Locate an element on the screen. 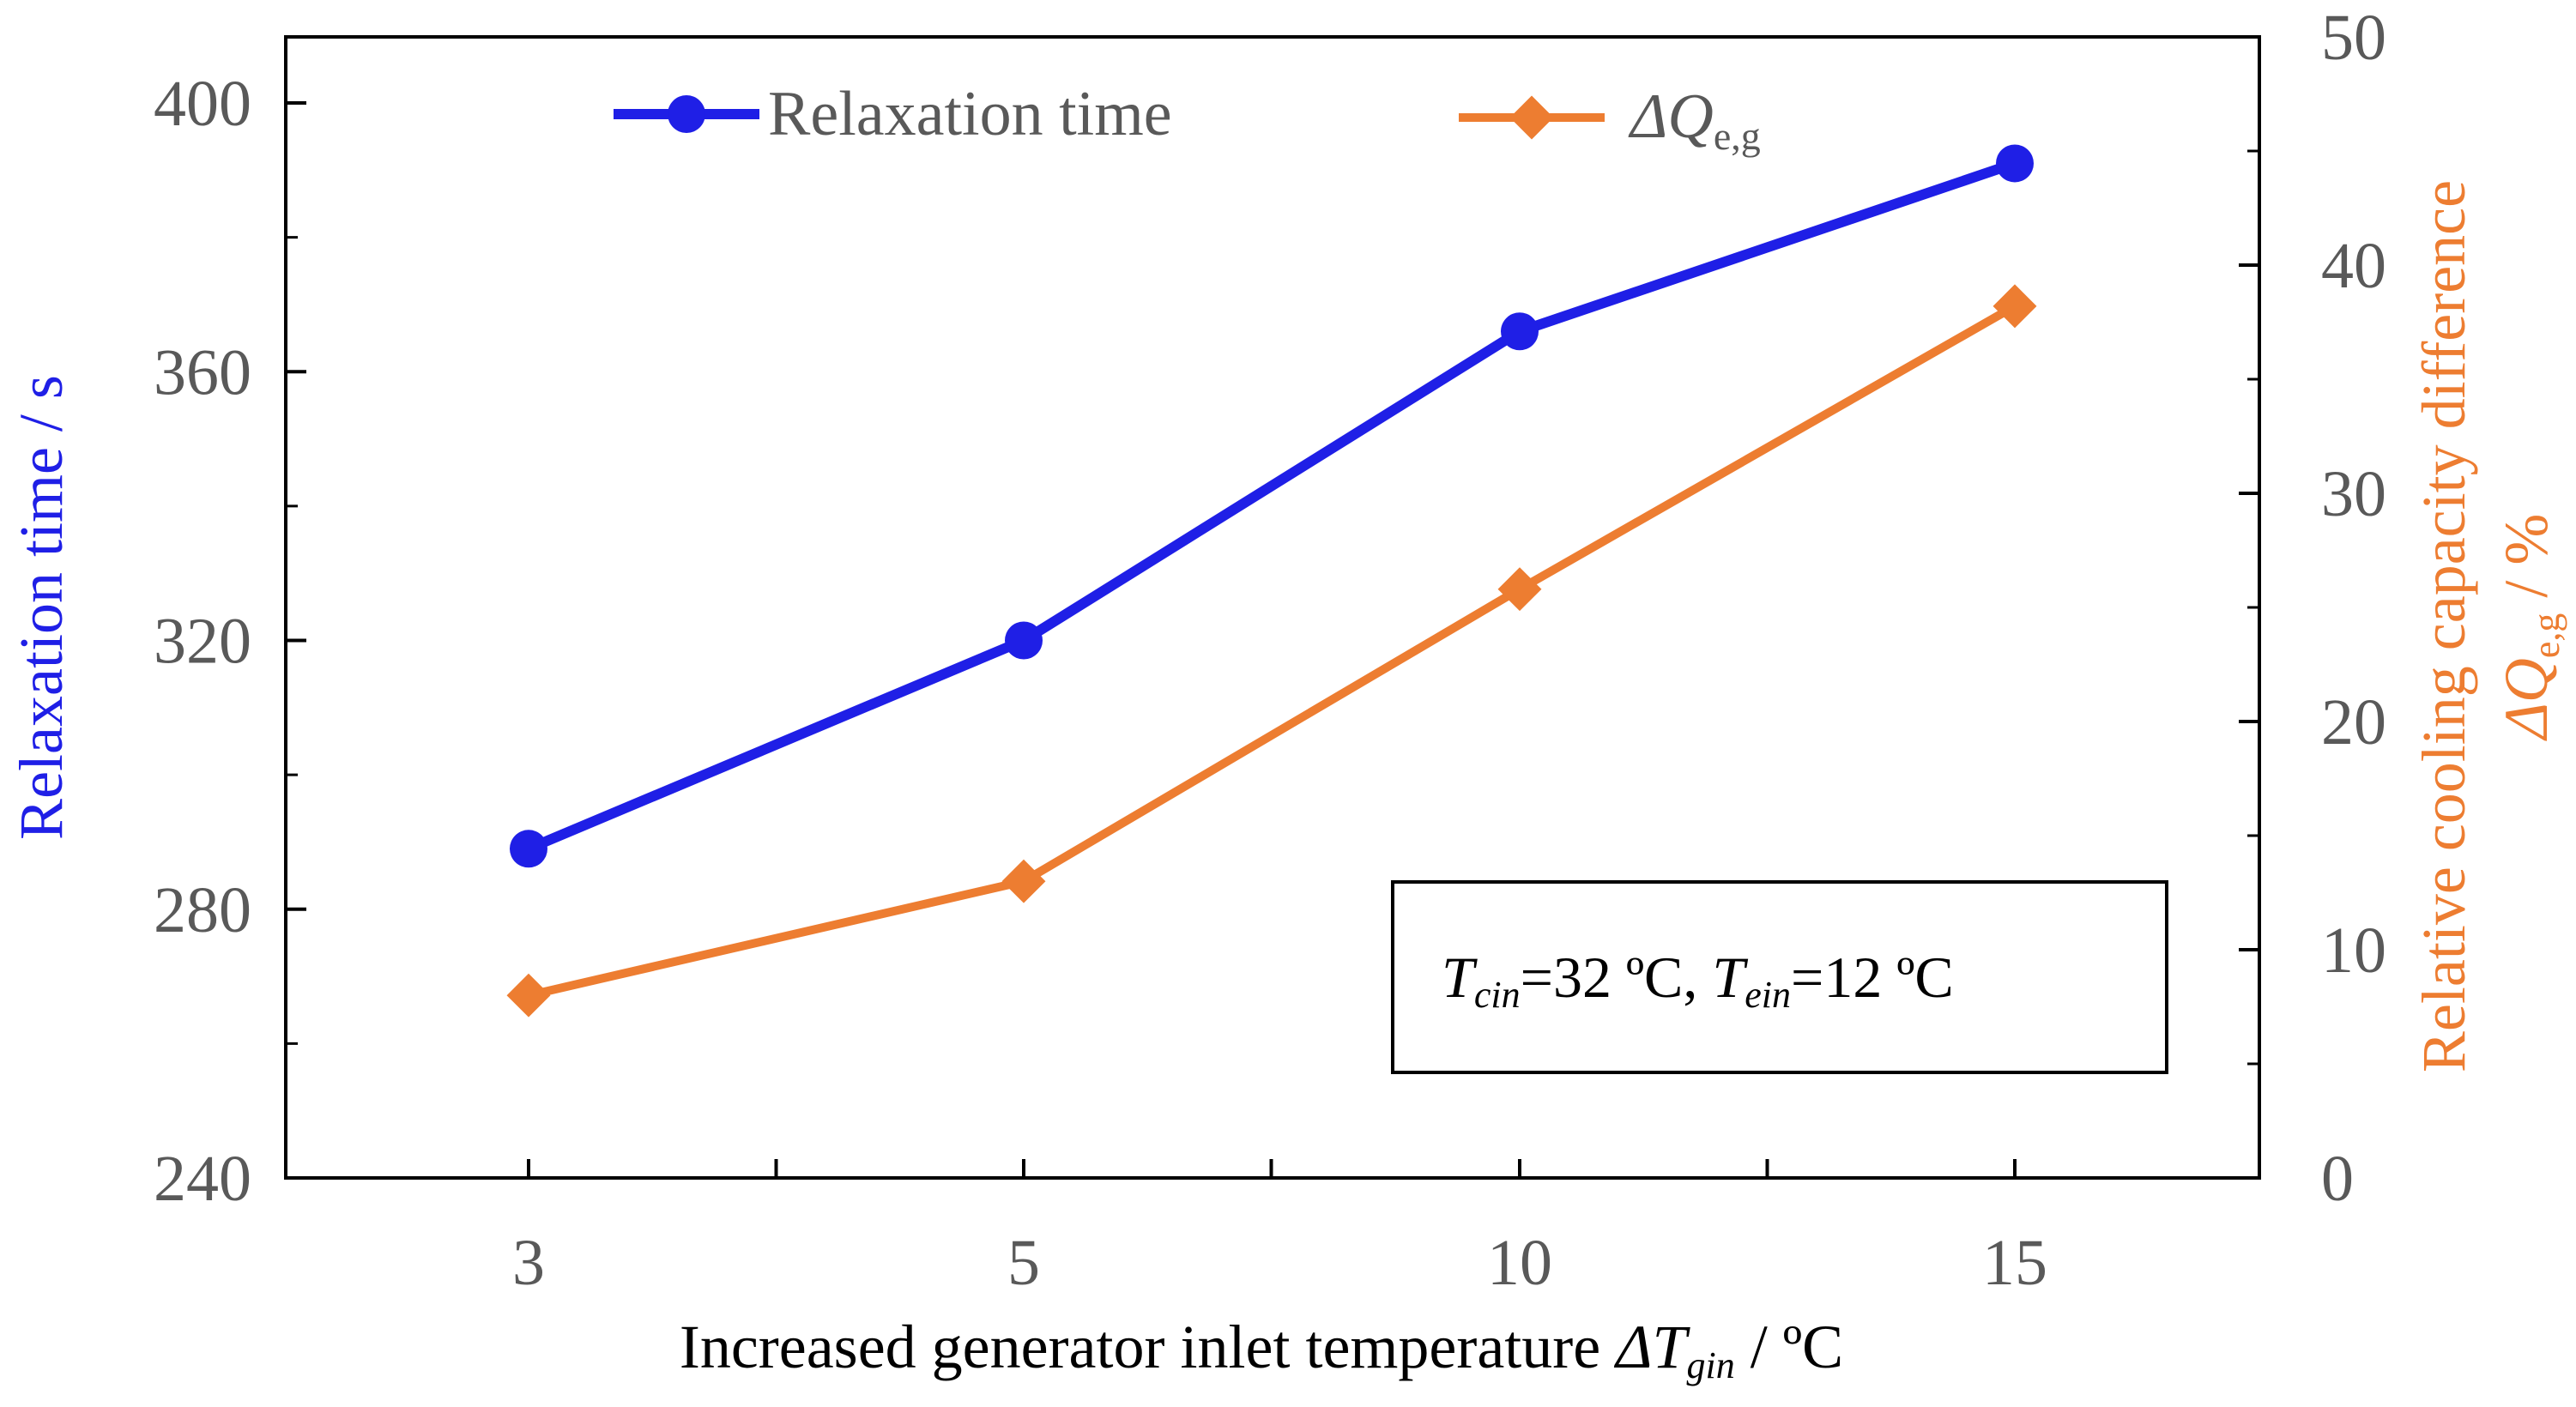 This screenshot has width=2576, height=1407. y-right-tick-label: 20 is located at coordinates (2353, 722).